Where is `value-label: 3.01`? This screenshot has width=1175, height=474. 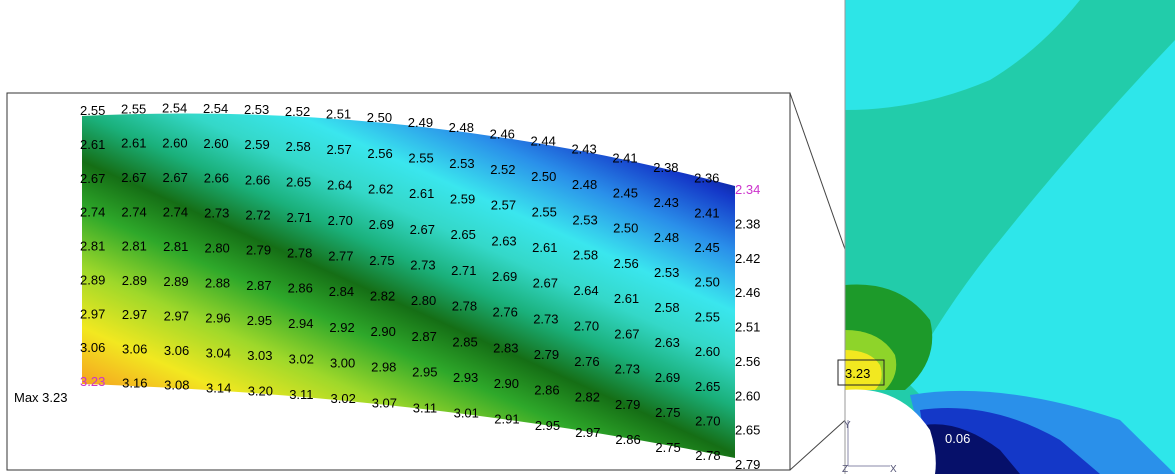
value-label: 3.01 is located at coordinates (466, 413).